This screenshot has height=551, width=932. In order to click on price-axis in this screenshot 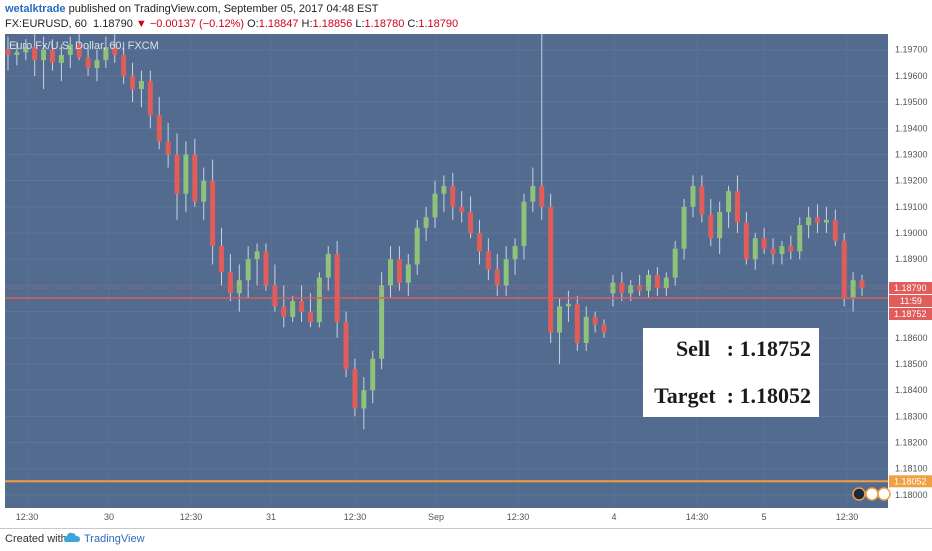, I will do `click(910, 271)`.